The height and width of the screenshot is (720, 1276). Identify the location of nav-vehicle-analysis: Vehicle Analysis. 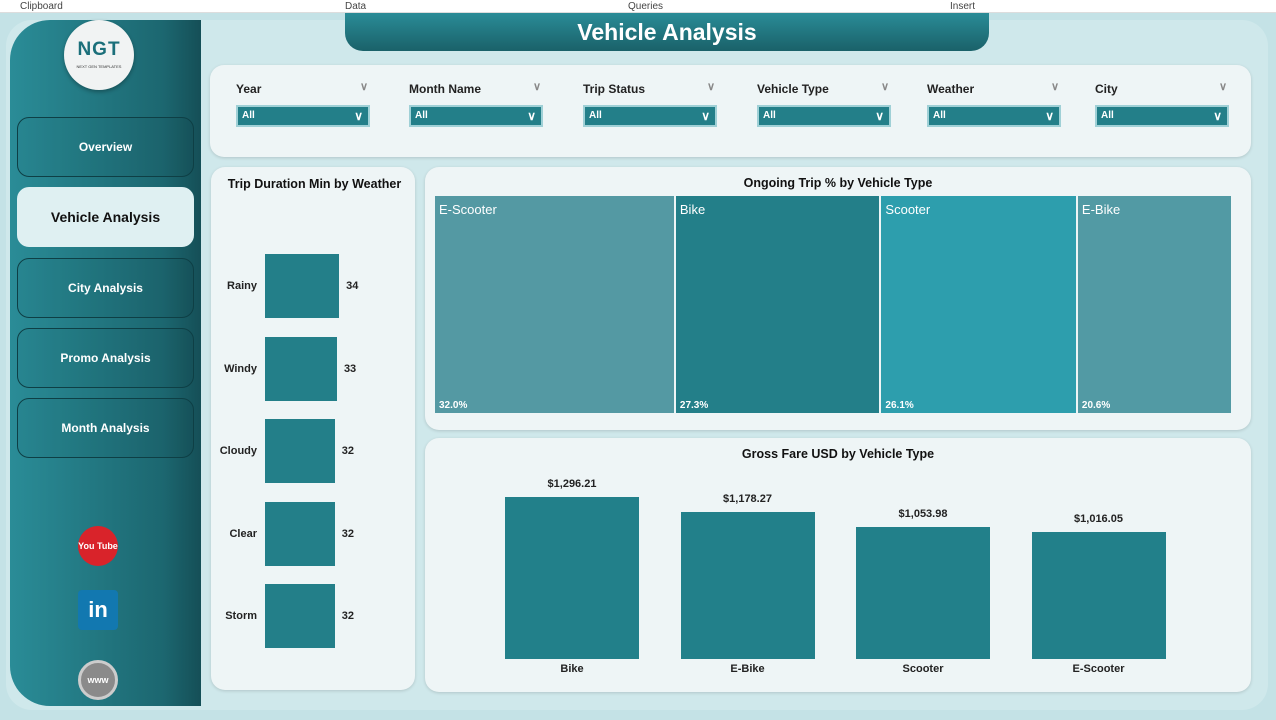
(105, 217).